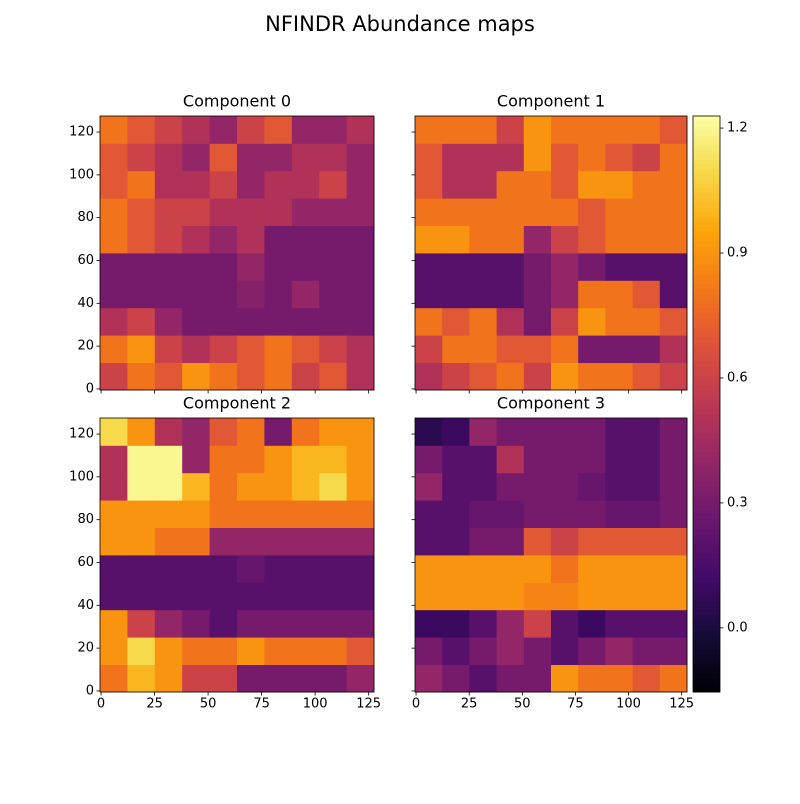 Image resolution: width=800 pixels, height=804 pixels. What do you see at coordinates (90, 388) in the screenshot?
I see `y-tick-label: 0` at bounding box center [90, 388].